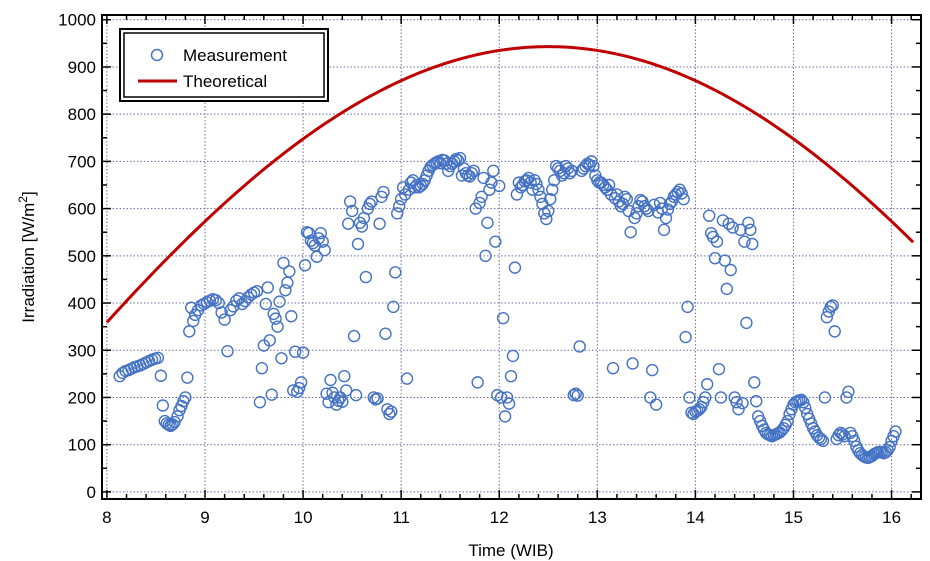 Image resolution: width=930 pixels, height=561 pixels. I want to click on y-axis-title-close: ], so click(28, 193).